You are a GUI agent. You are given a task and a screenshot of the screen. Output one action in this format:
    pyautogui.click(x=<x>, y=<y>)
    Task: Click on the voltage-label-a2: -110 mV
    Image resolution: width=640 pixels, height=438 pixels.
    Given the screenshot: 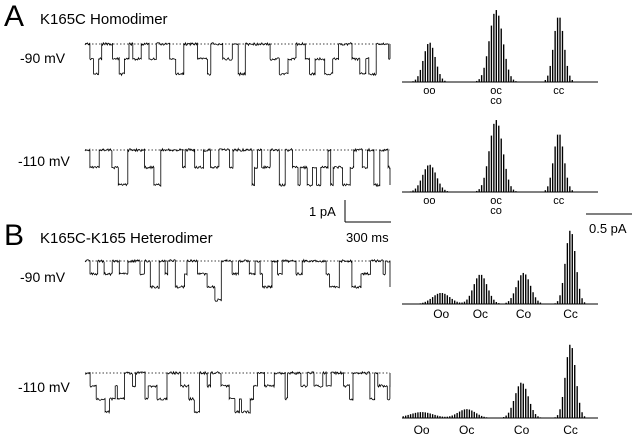 What is the action you would take?
    pyautogui.click(x=44, y=161)
    